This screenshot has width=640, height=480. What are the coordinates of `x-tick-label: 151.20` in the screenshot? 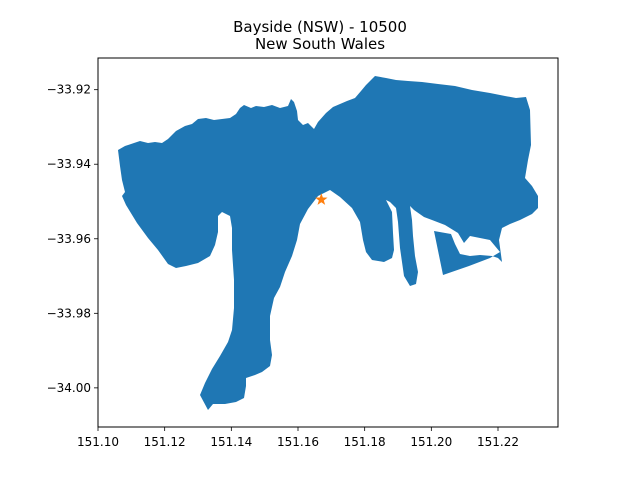 It's located at (431, 442).